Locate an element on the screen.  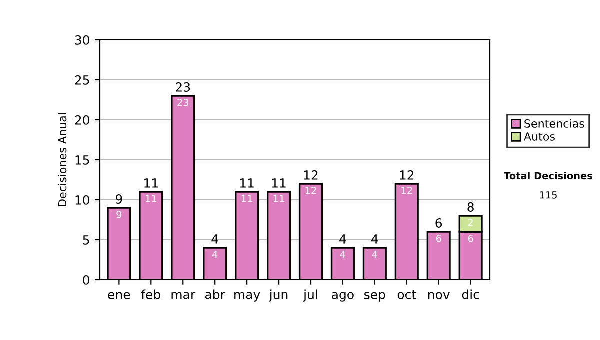
total-label: 23 is located at coordinates (183, 87).